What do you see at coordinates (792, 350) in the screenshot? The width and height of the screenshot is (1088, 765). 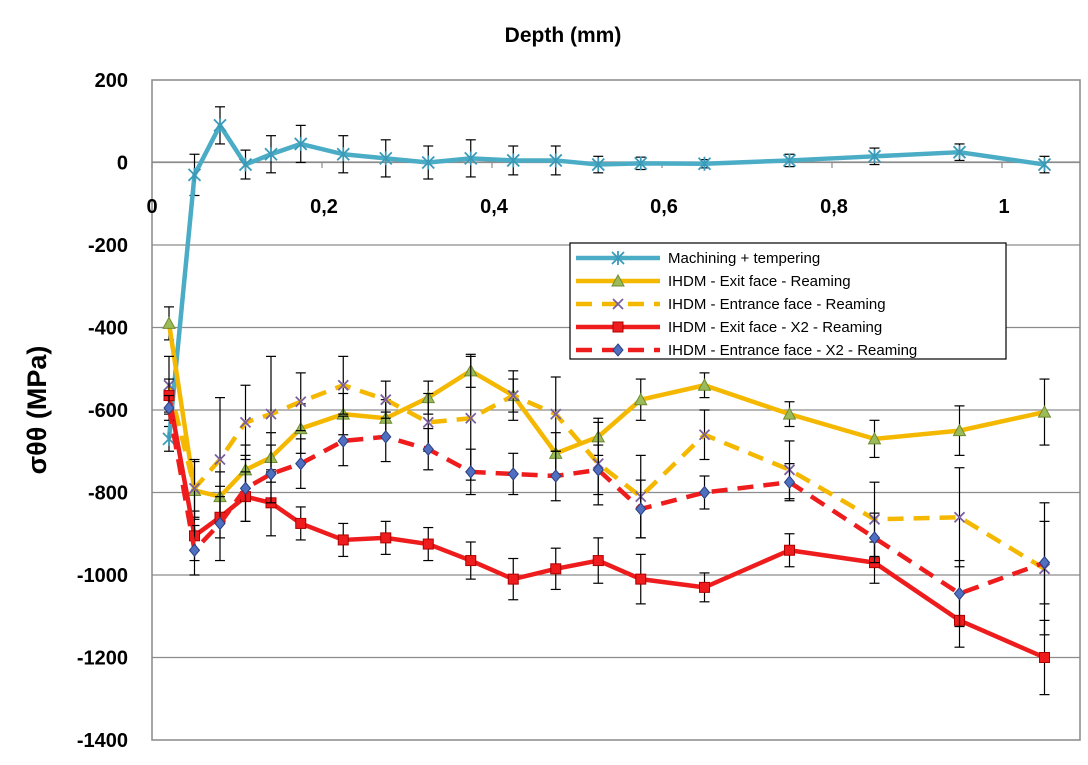 I see `legend-label: IHDM - Entrance face - X2 - Reaming` at bounding box center [792, 350].